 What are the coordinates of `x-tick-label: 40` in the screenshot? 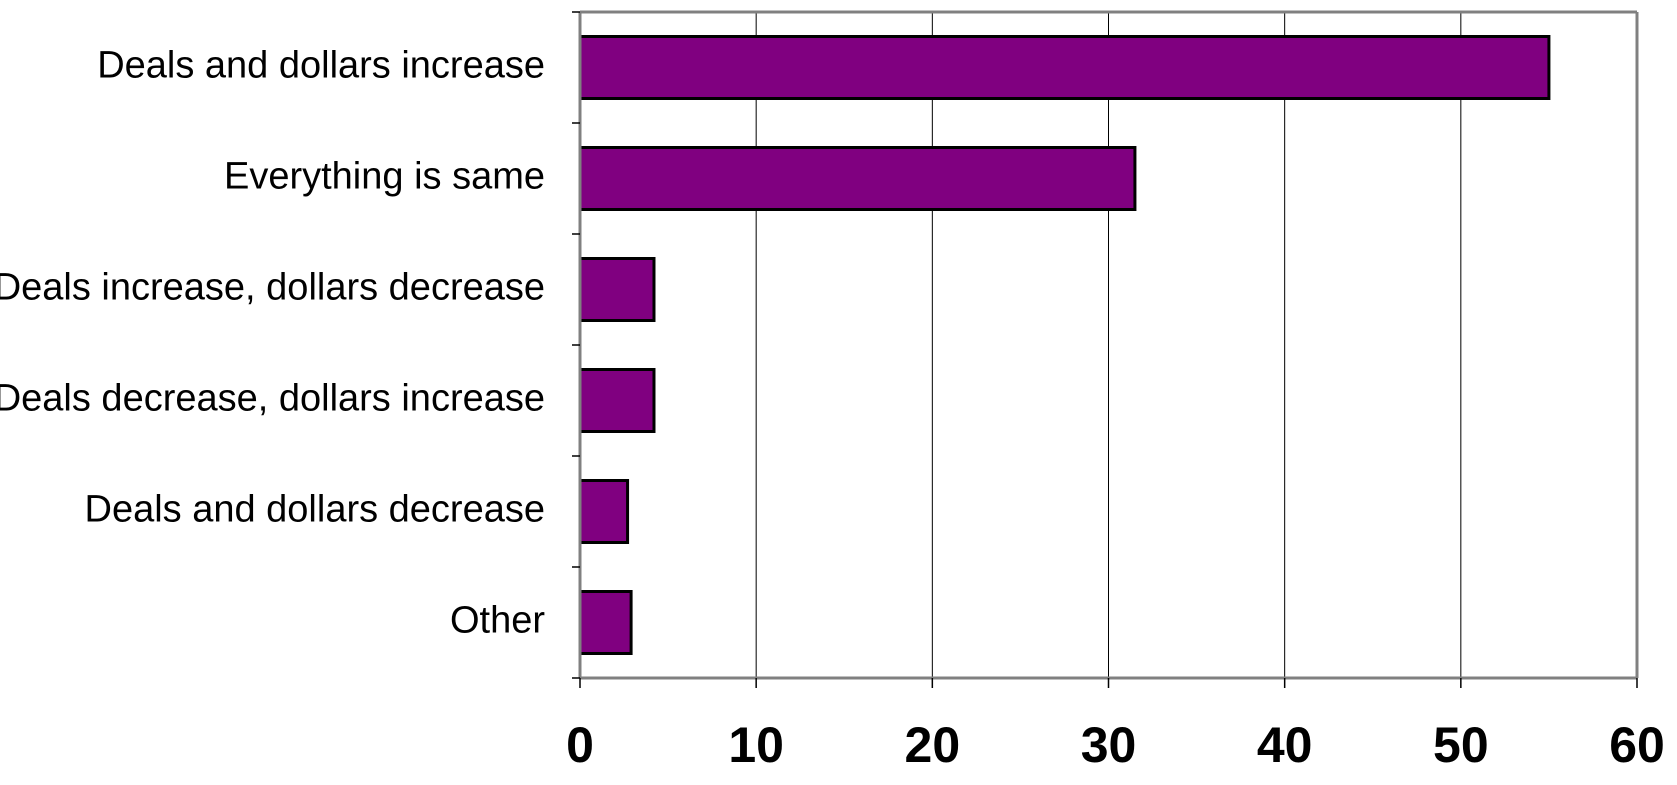 It's located at (1285, 745).